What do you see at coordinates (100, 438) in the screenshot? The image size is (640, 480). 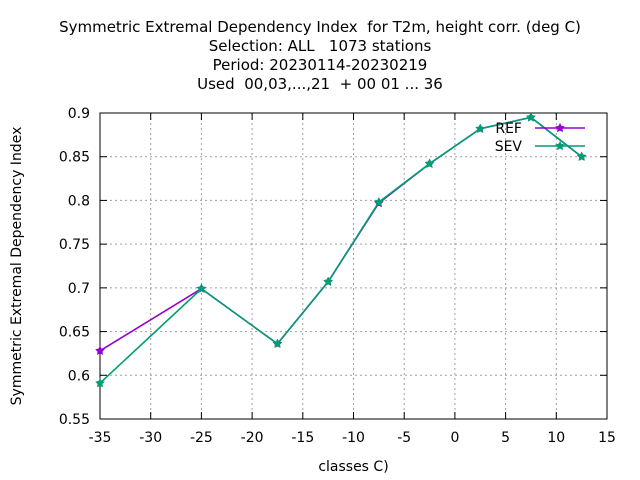 I see `x-tick-label: -35` at bounding box center [100, 438].